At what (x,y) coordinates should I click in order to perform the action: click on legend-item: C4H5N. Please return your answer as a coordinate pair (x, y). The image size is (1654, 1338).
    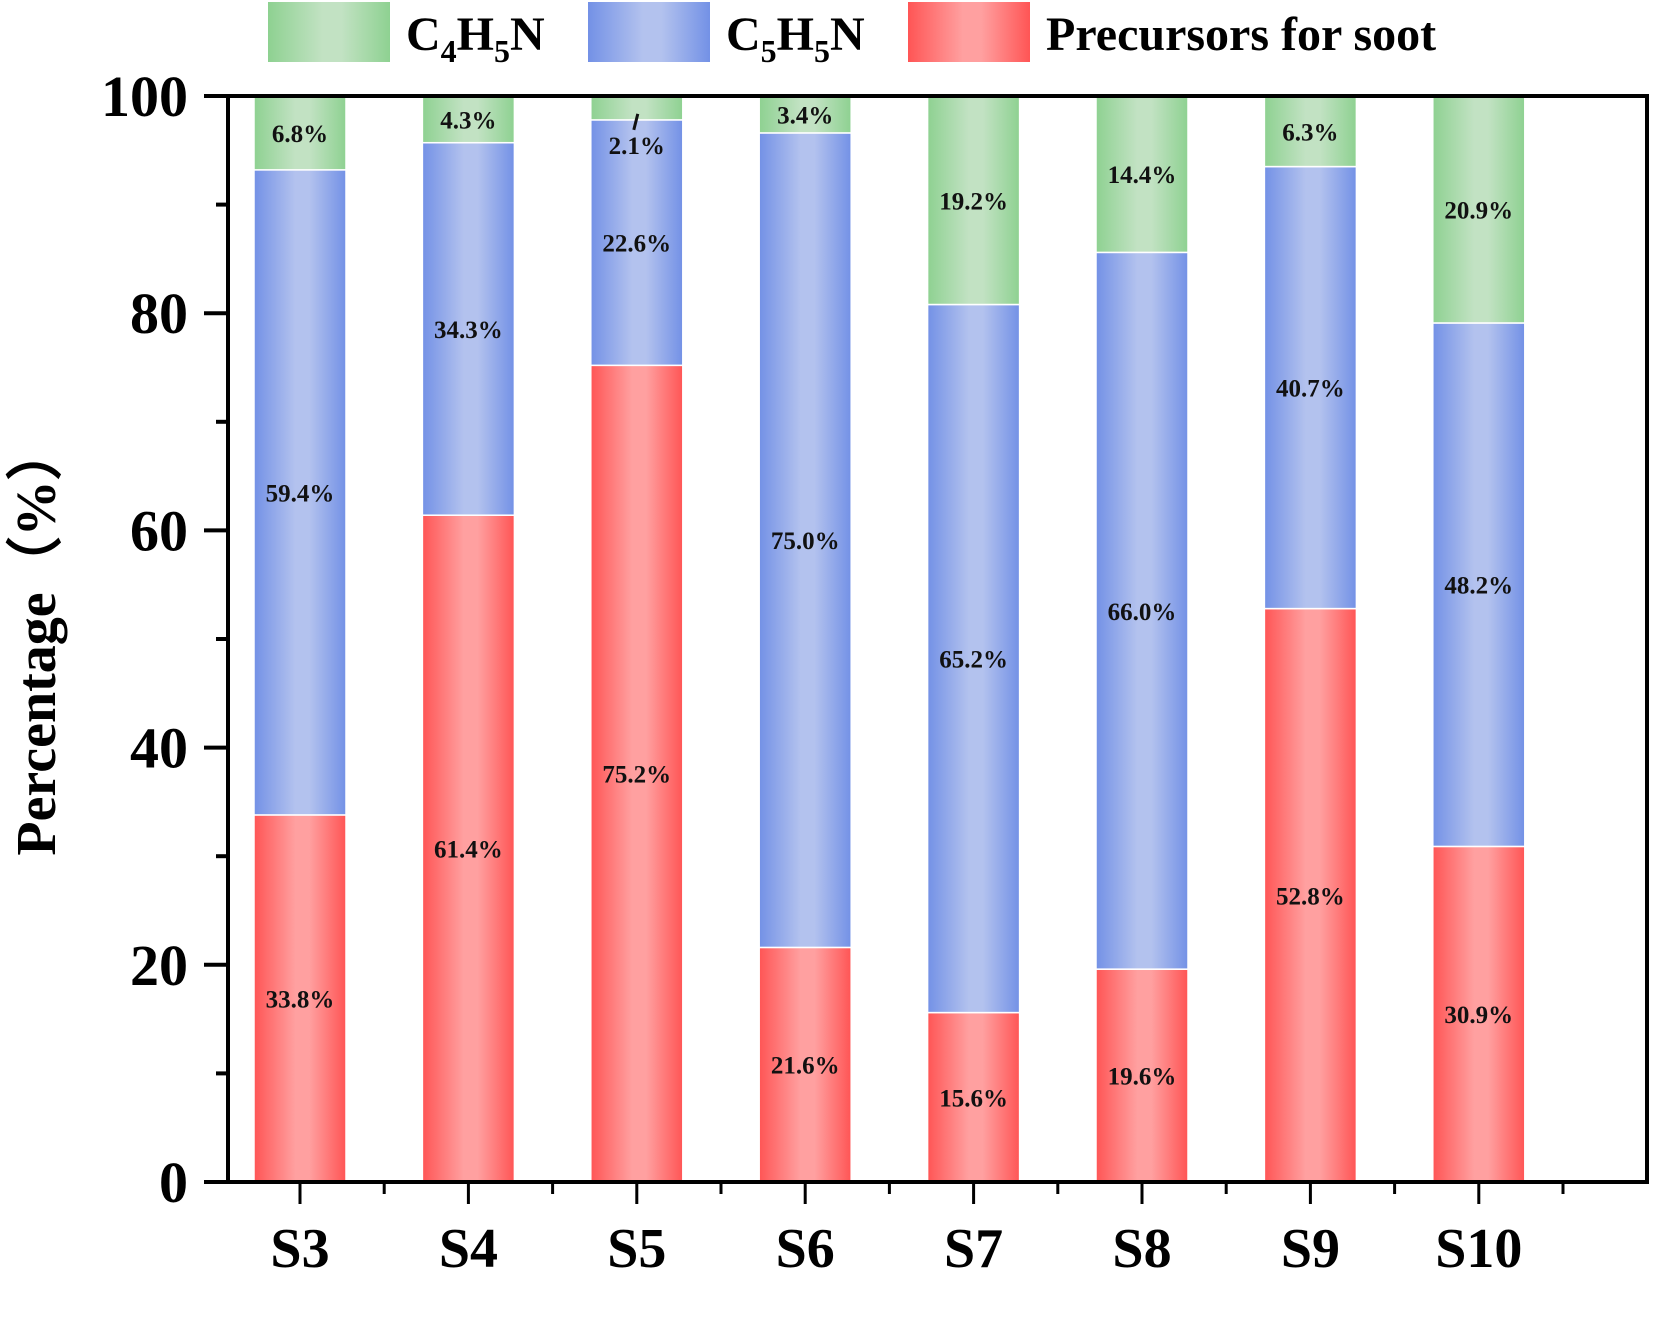
    Looking at the image, I should click on (406, 35).